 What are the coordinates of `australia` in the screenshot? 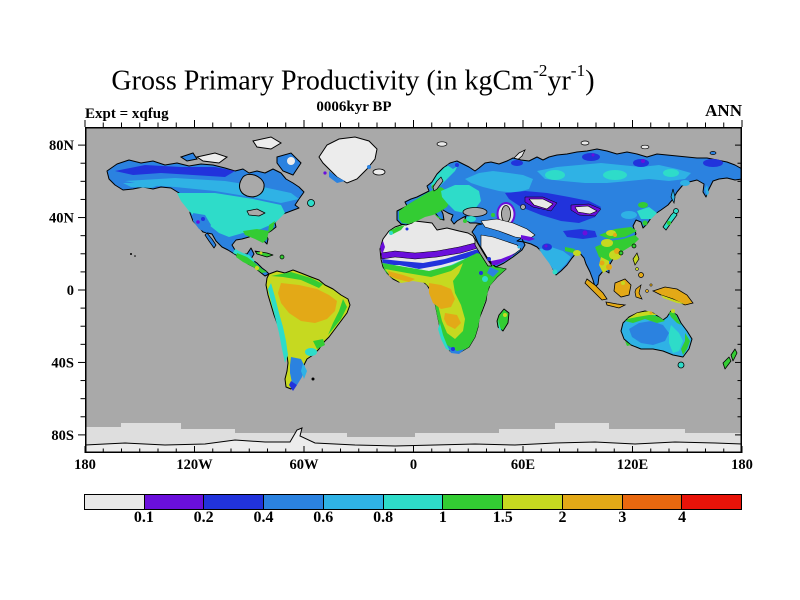 It's located at (679, 339).